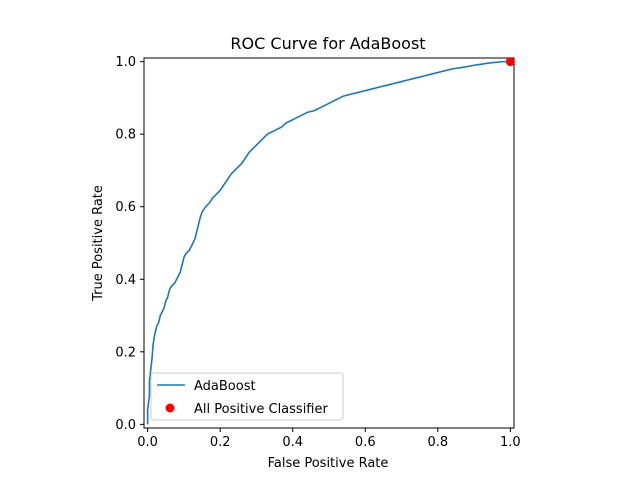 The image size is (640, 480). What do you see at coordinates (292, 442) in the screenshot?
I see `x-tick-label: 0.4` at bounding box center [292, 442].